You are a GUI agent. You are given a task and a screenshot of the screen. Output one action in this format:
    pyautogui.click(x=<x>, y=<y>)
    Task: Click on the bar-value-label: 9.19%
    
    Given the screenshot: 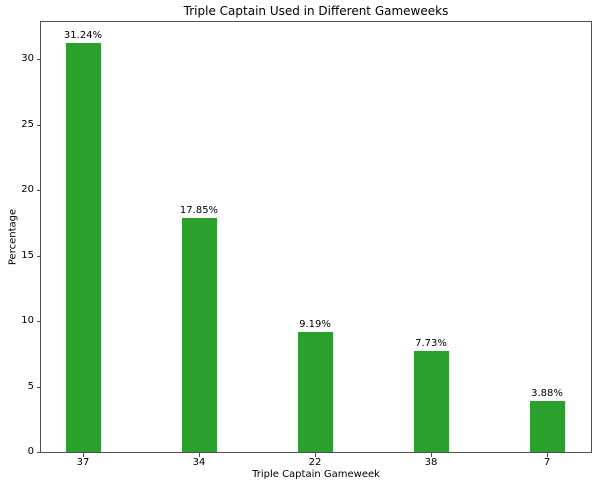 What is the action you would take?
    pyautogui.click(x=315, y=324)
    